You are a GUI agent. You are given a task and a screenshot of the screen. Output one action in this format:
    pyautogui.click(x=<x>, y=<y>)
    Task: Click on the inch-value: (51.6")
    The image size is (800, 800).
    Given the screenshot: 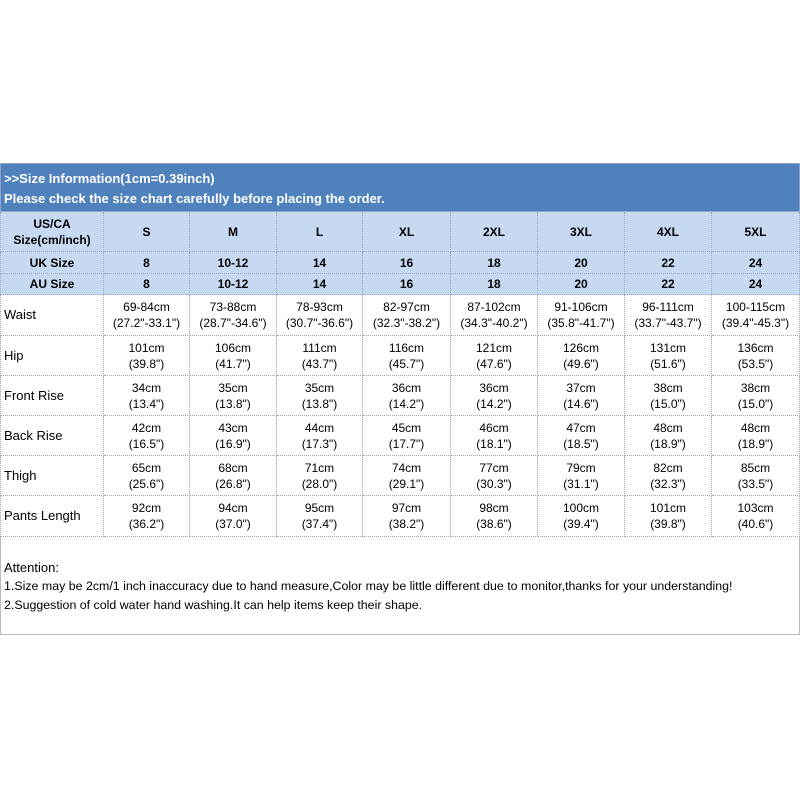 What is the action you would take?
    pyautogui.click(x=668, y=363)
    